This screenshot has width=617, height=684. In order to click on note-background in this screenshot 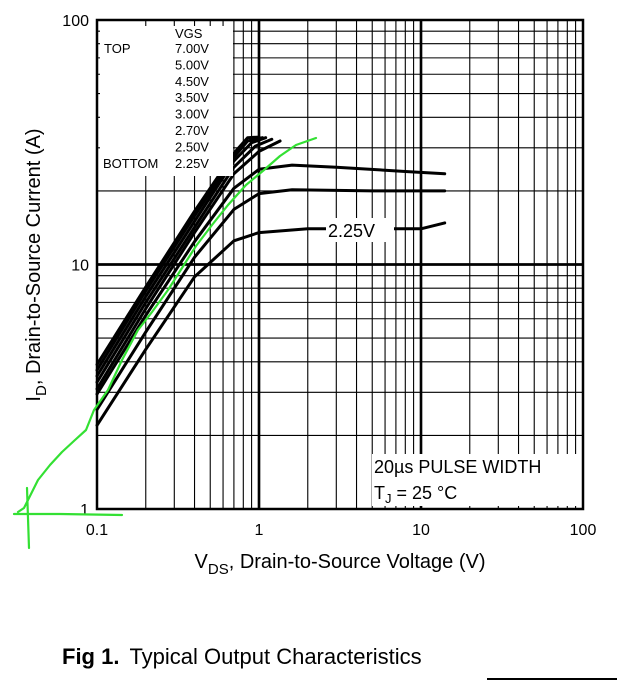, I will do `click(476, 480)`.